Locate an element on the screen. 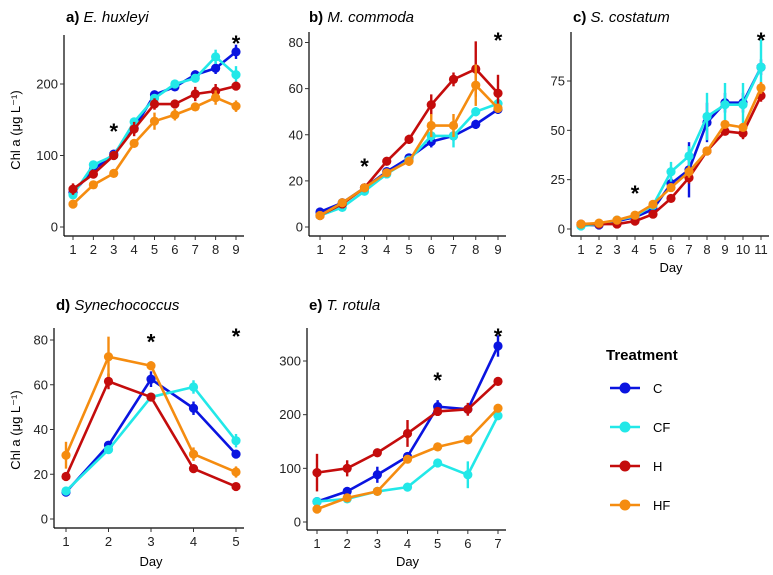 This screenshot has height=575, width=773. species-name: E. huxleyi is located at coordinates (117, 17).